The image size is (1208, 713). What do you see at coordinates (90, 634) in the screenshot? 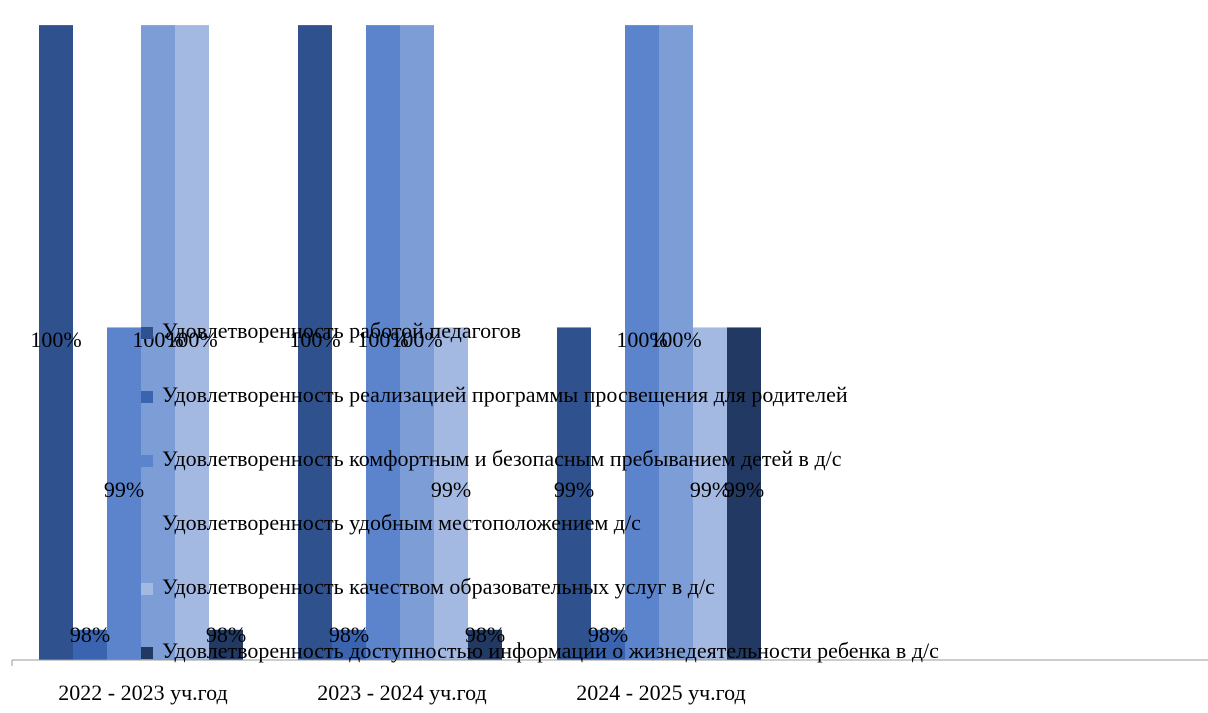
I see `data-label-s2-c1: 98%` at bounding box center [90, 634].